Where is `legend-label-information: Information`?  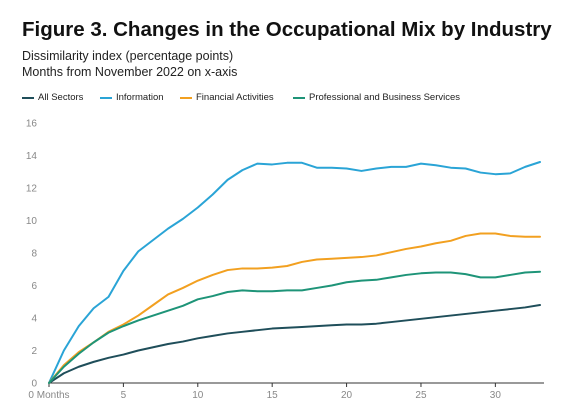 legend-label-information: Information is located at coordinates (140, 97).